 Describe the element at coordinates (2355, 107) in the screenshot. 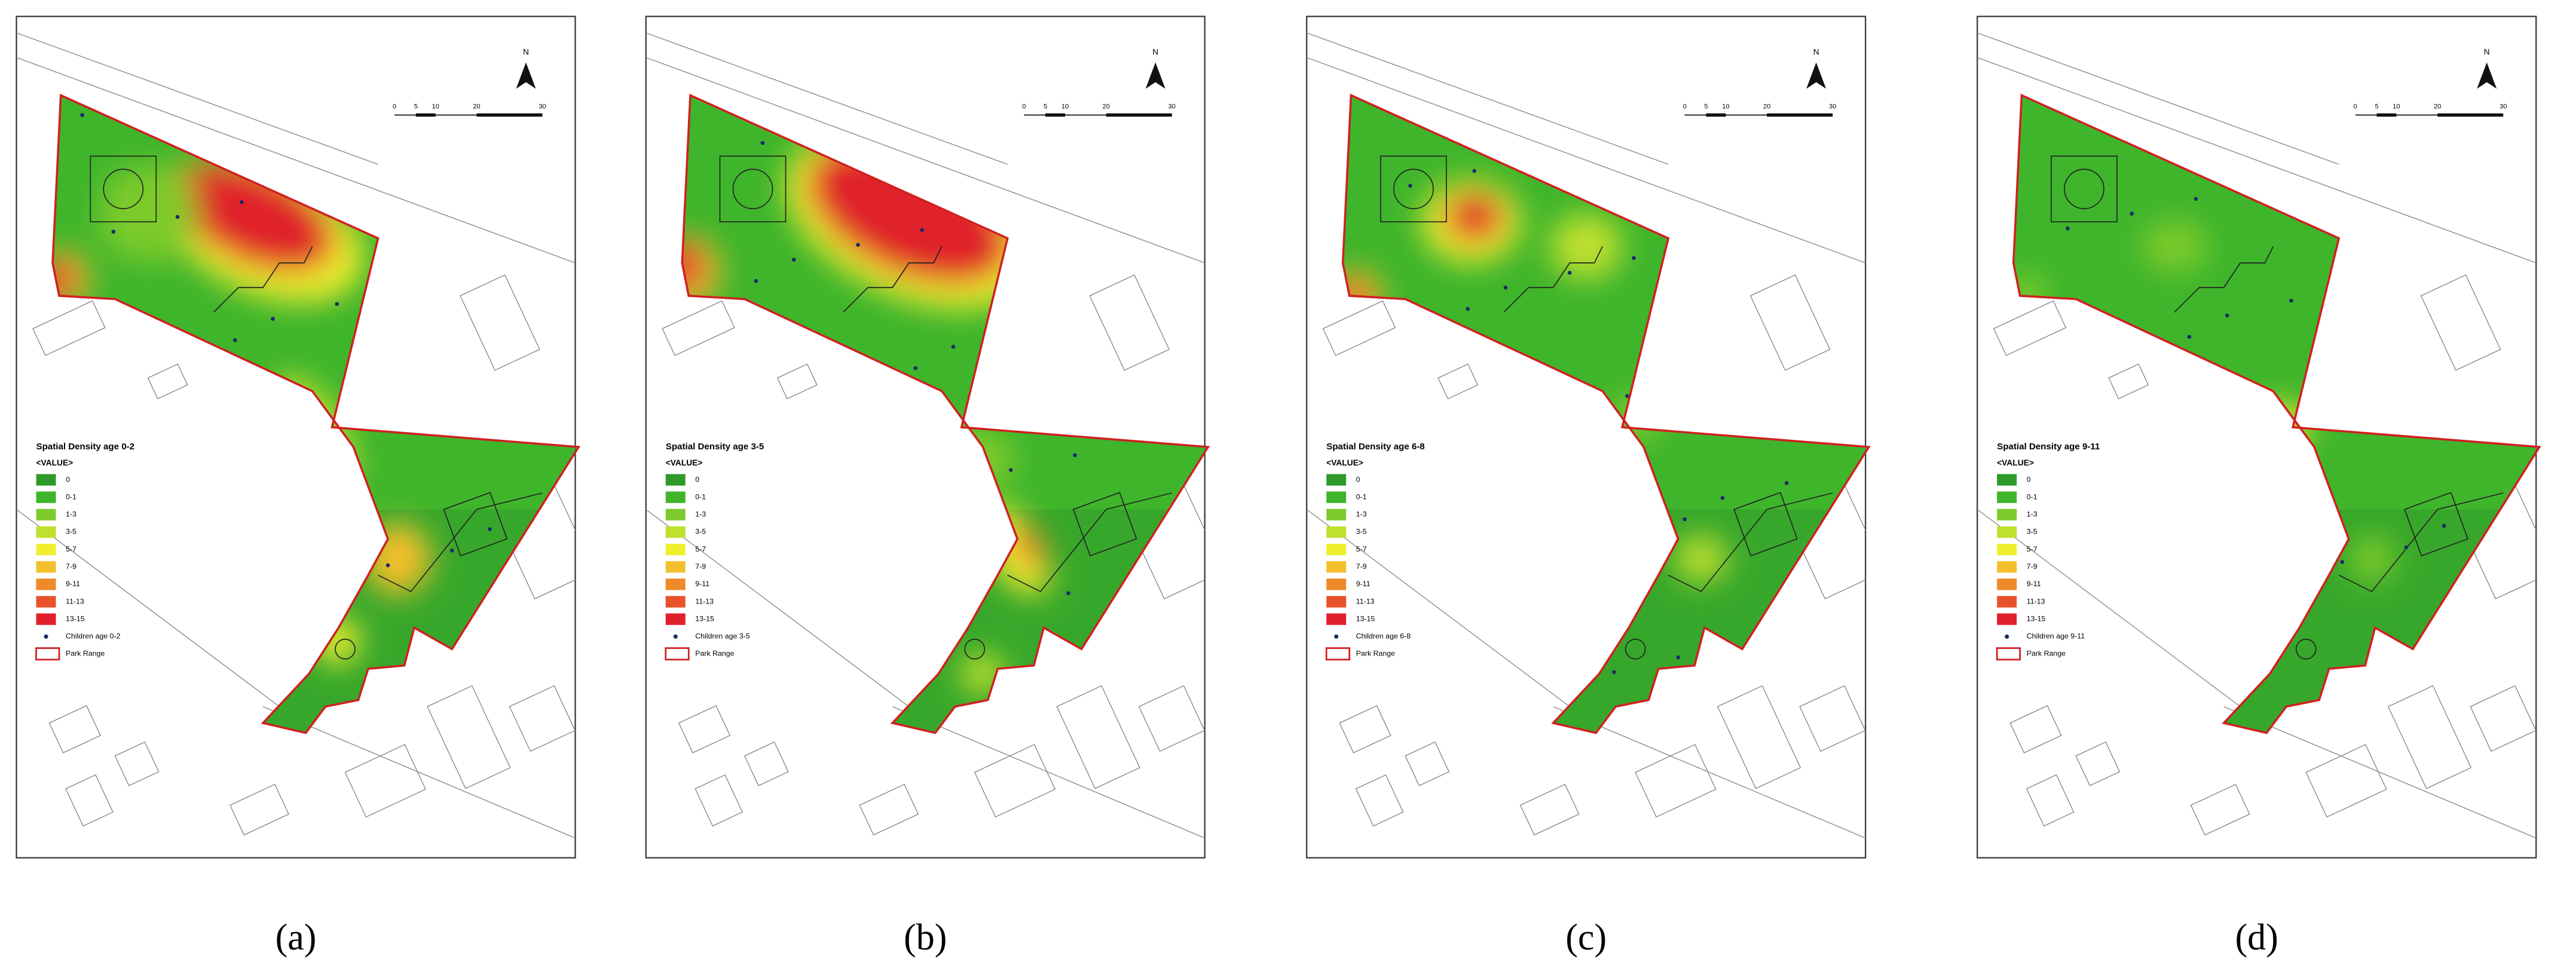

I see `scale-label: 0` at that location.